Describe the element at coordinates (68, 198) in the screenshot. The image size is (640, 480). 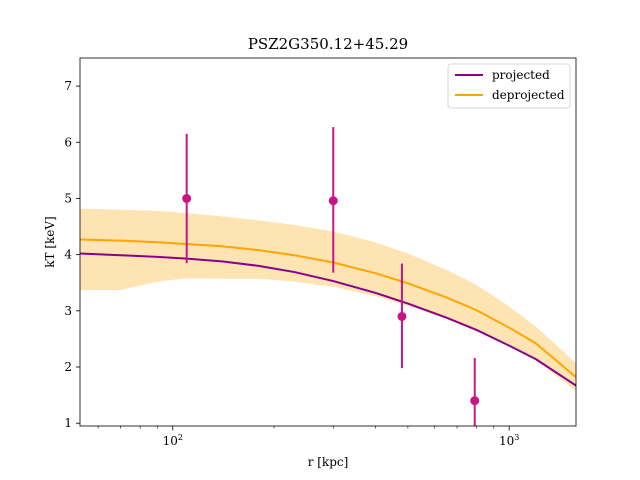
I see `y-tick-label: 5` at that location.